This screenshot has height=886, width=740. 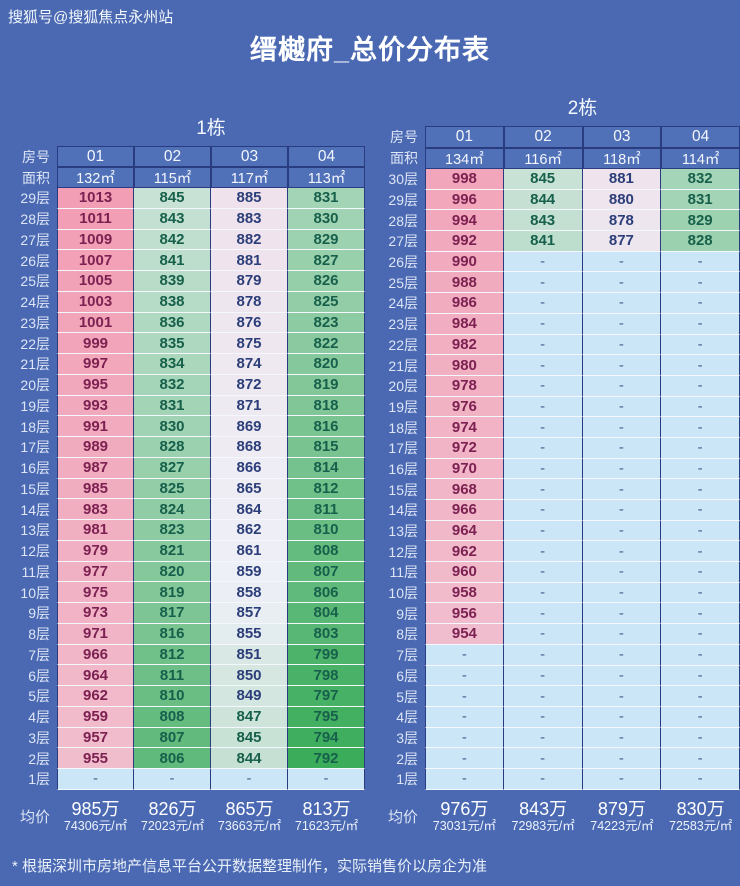 I want to click on price-cell: 803, so click(x=326, y=634).